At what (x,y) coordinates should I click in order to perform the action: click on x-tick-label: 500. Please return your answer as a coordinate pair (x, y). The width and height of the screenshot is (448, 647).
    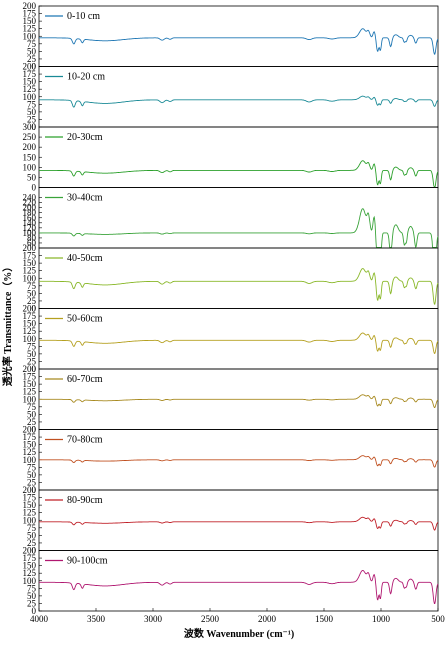
    Looking at the image, I should click on (438, 619).